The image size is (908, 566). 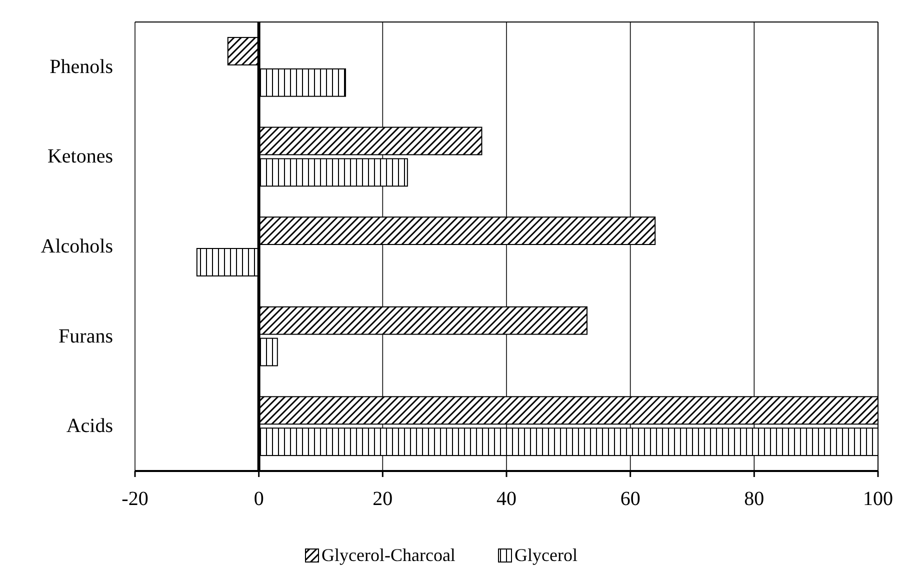 I want to click on x-tick-label: 100, so click(x=878, y=499).